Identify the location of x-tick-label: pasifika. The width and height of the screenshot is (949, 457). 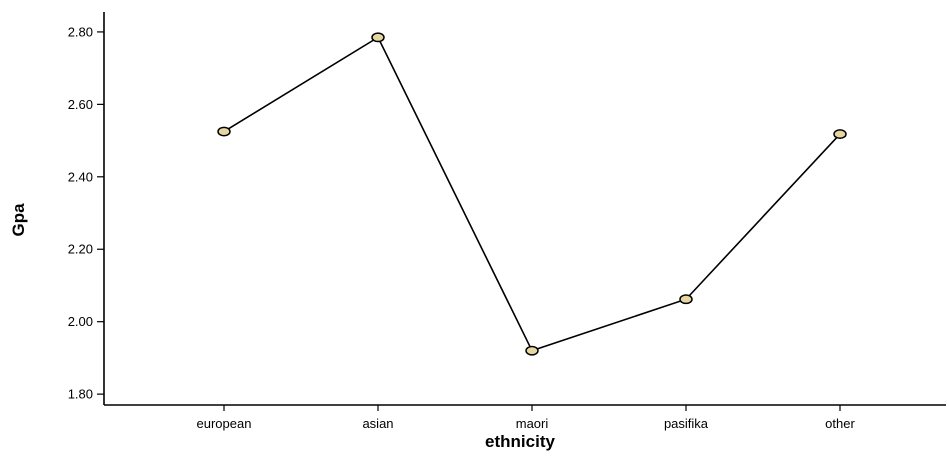
(686, 423).